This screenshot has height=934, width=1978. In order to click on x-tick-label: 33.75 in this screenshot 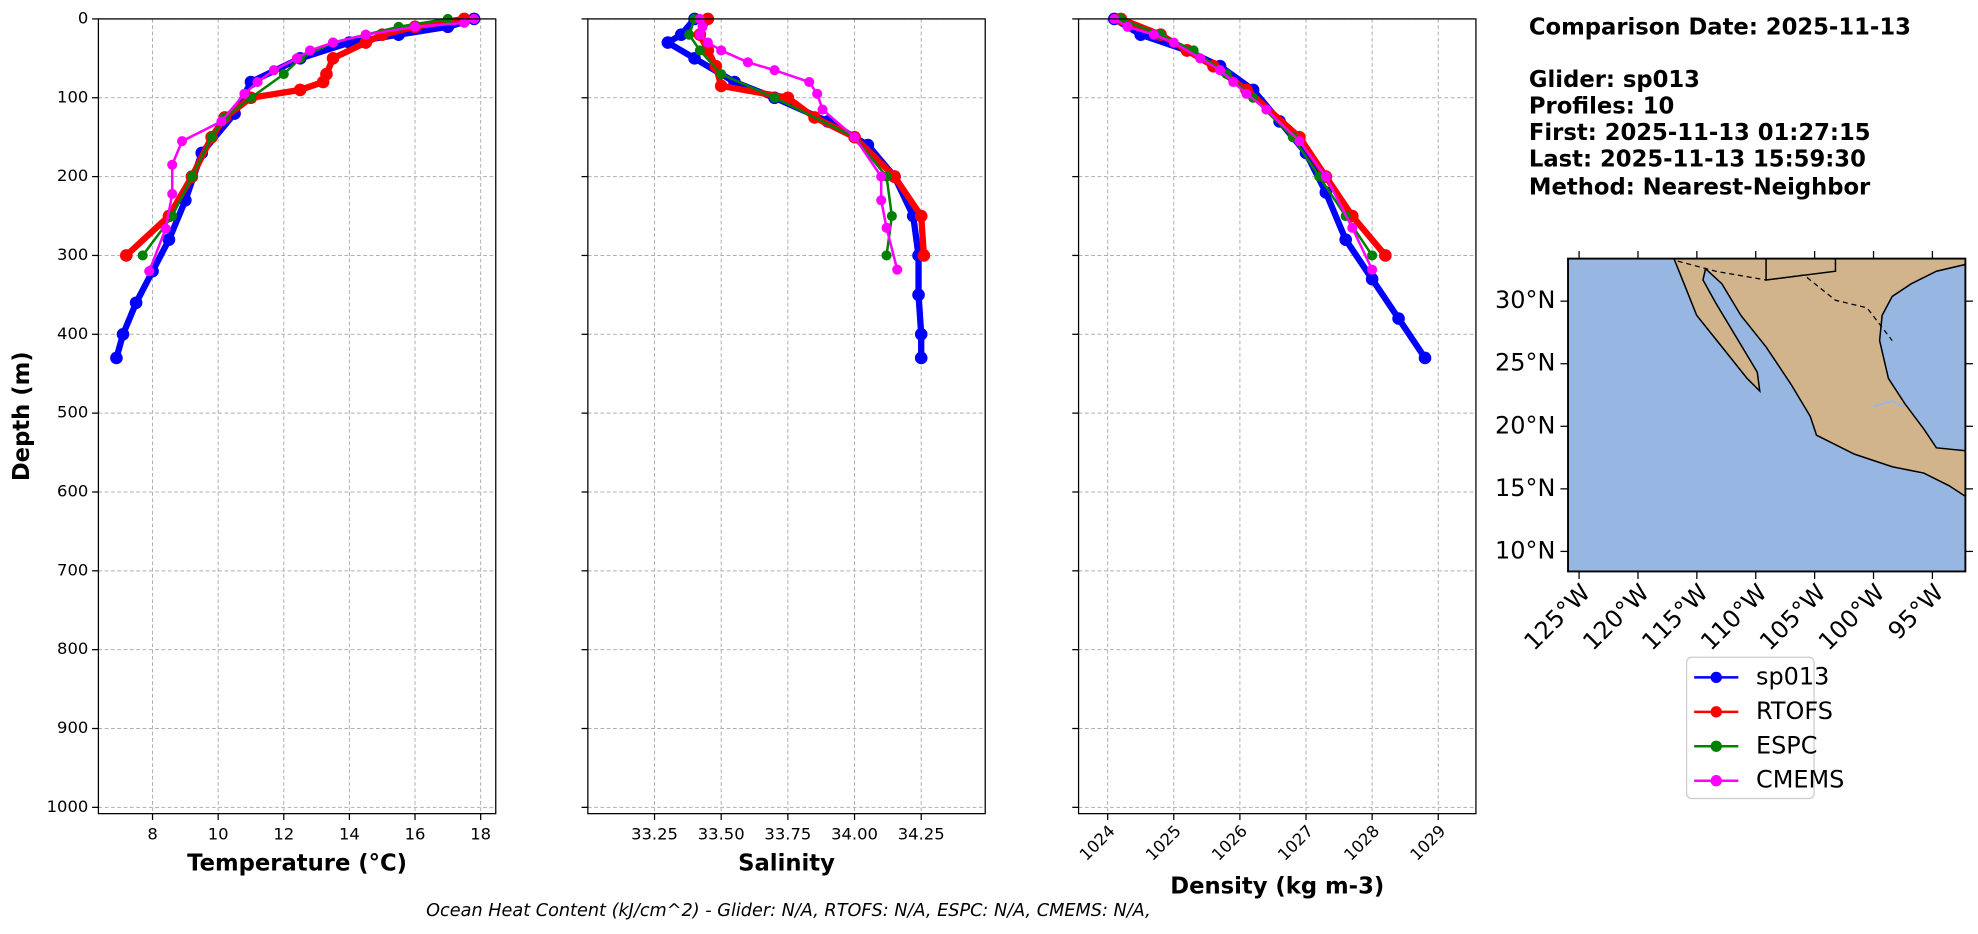, I will do `click(787, 834)`.